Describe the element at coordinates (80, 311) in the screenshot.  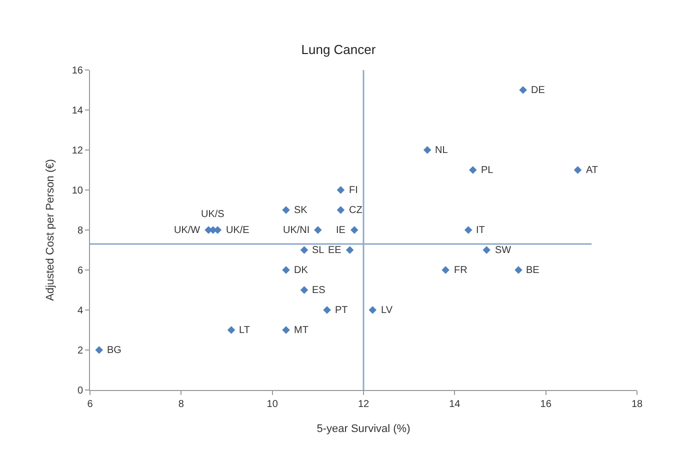
I see `y-tick-label: 4` at that location.